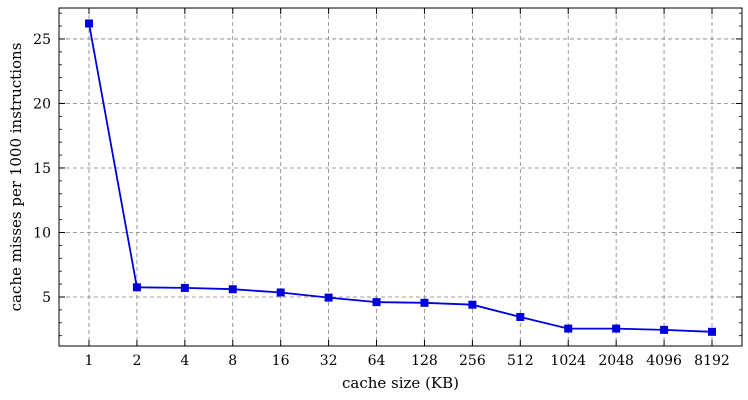 The height and width of the screenshot is (400, 748). I want to click on y-tick-label: 20, so click(42, 104).